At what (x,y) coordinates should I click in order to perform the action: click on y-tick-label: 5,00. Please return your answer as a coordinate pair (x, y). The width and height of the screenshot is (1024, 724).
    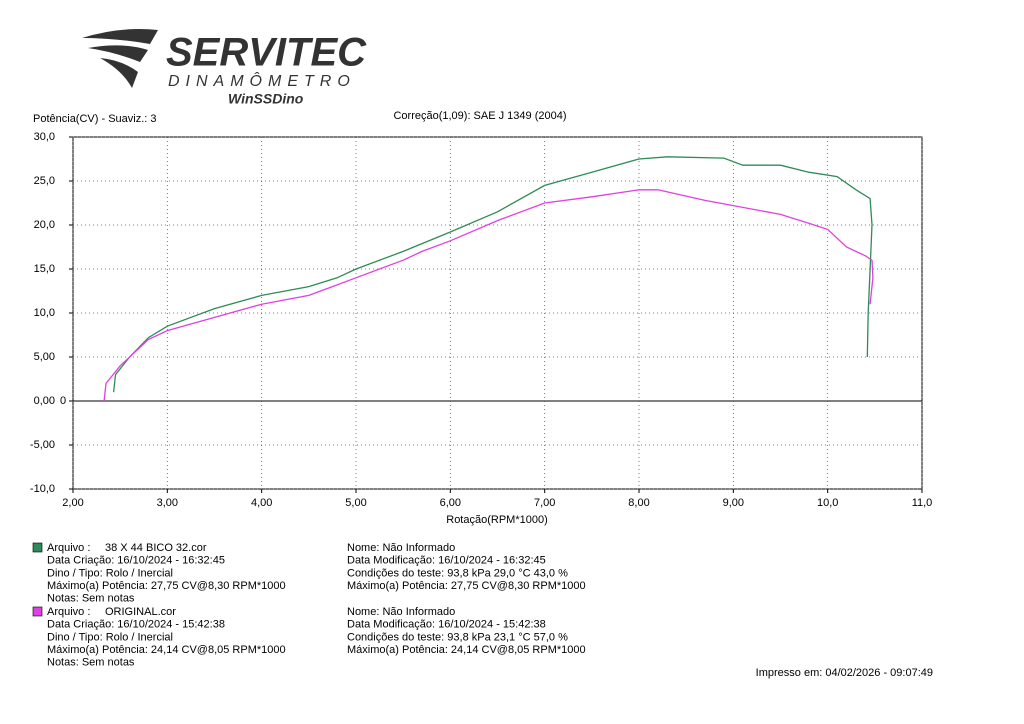
    Looking at the image, I should click on (44, 357).